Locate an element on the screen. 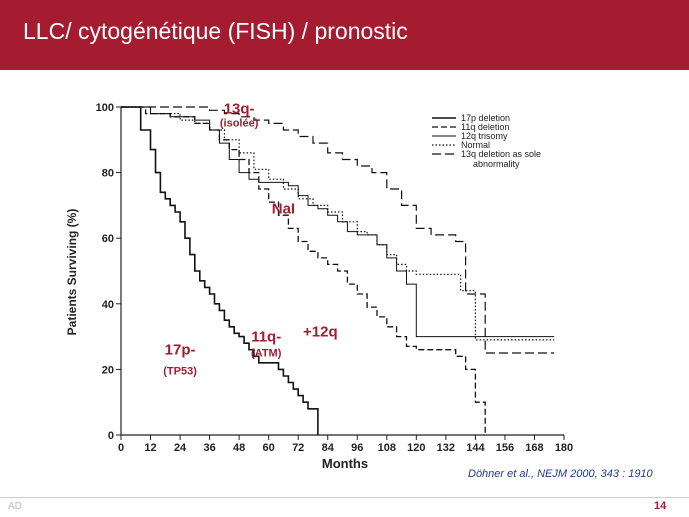  legend-label: 17p deletion is located at coordinates (485, 118).